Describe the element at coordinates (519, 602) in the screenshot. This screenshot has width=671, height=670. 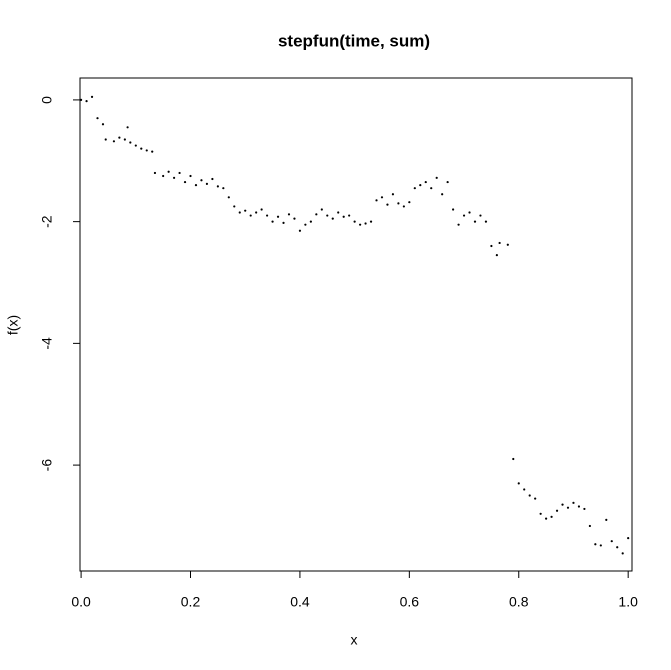
I see `x-tick-label: 0.8` at that location.